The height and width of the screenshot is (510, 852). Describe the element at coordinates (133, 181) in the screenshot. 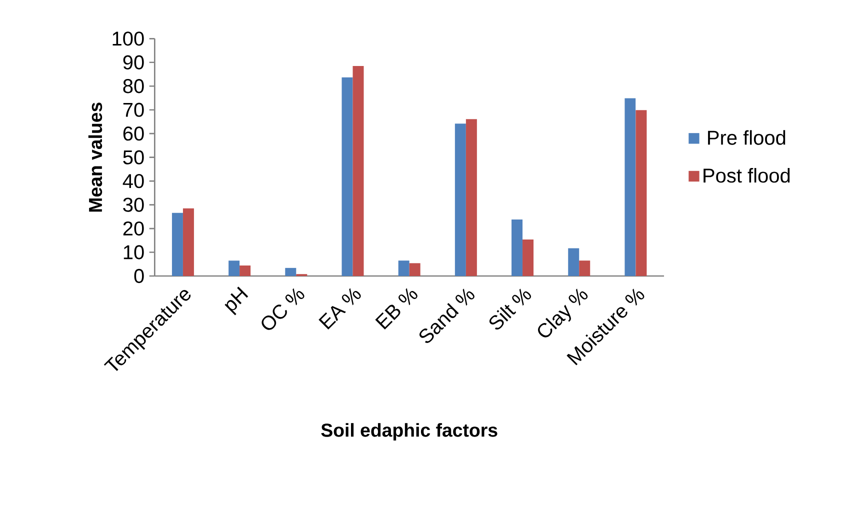

I see `y-tick-label: 40` at that location.